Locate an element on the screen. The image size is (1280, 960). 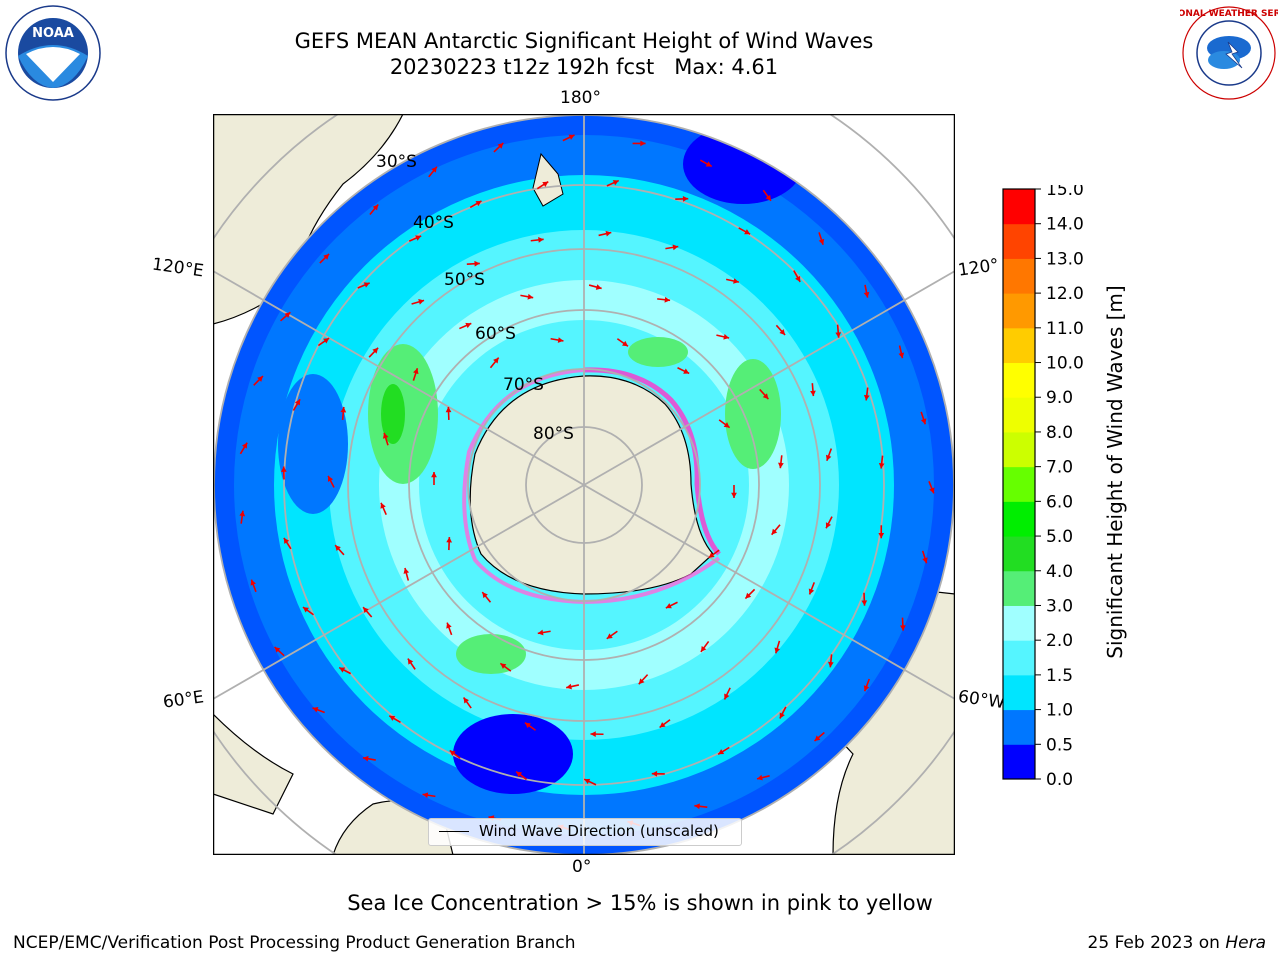
colorbar-tick-label: 12.0 is located at coordinates (1065, 294).